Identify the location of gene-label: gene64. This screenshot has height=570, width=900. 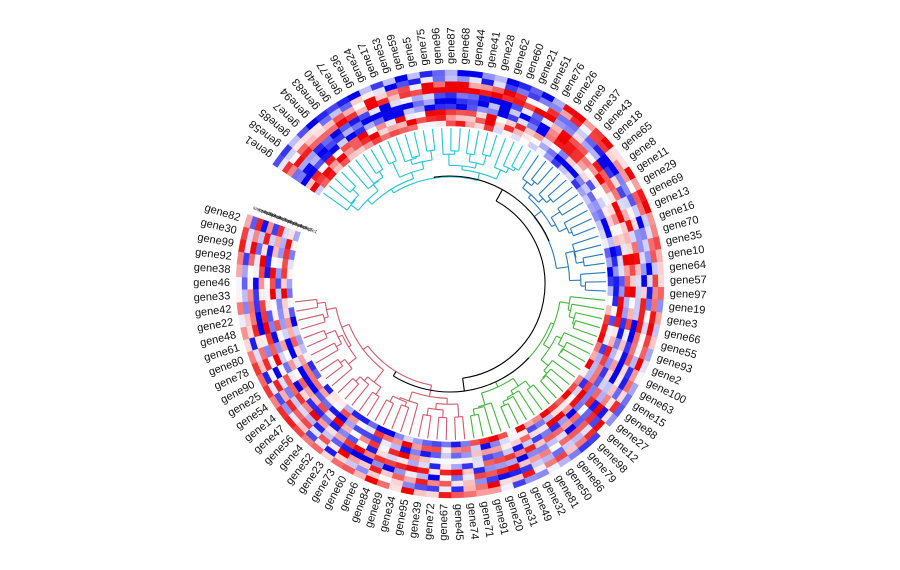
(688, 266).